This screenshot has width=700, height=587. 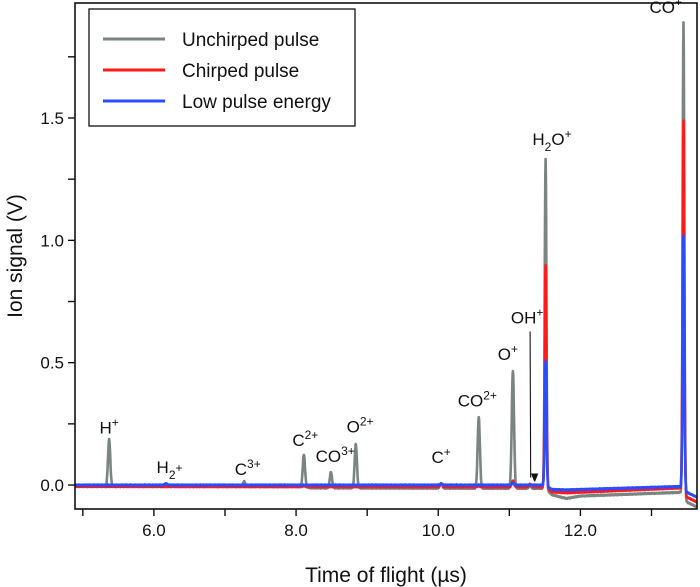 I want to click on peak-label: H+, so click(x=108, y=427).